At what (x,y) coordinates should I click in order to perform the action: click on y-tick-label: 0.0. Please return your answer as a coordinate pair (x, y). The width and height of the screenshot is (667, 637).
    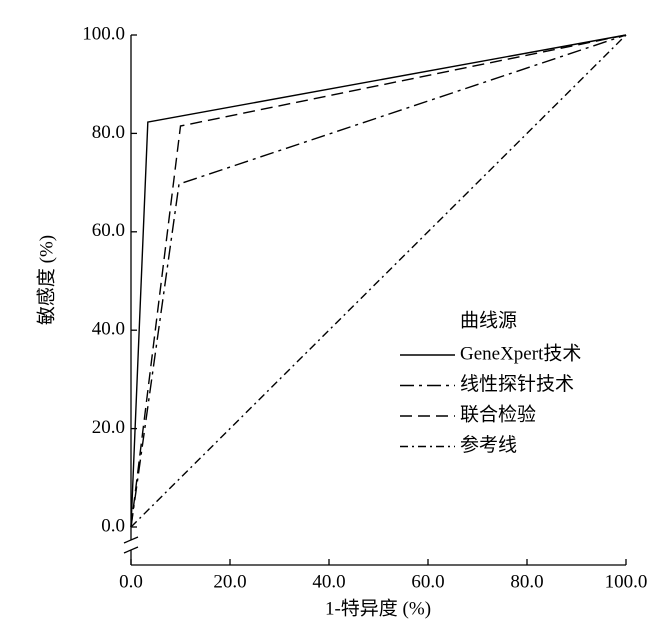
    Looking at the image, I should click on (113, 525).